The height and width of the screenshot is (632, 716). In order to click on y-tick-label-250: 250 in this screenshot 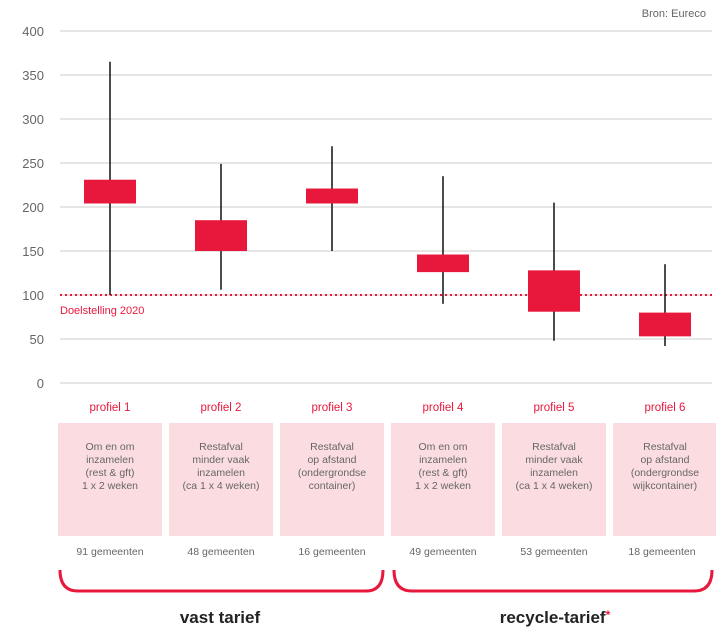, I will do `click(33, 163)`.